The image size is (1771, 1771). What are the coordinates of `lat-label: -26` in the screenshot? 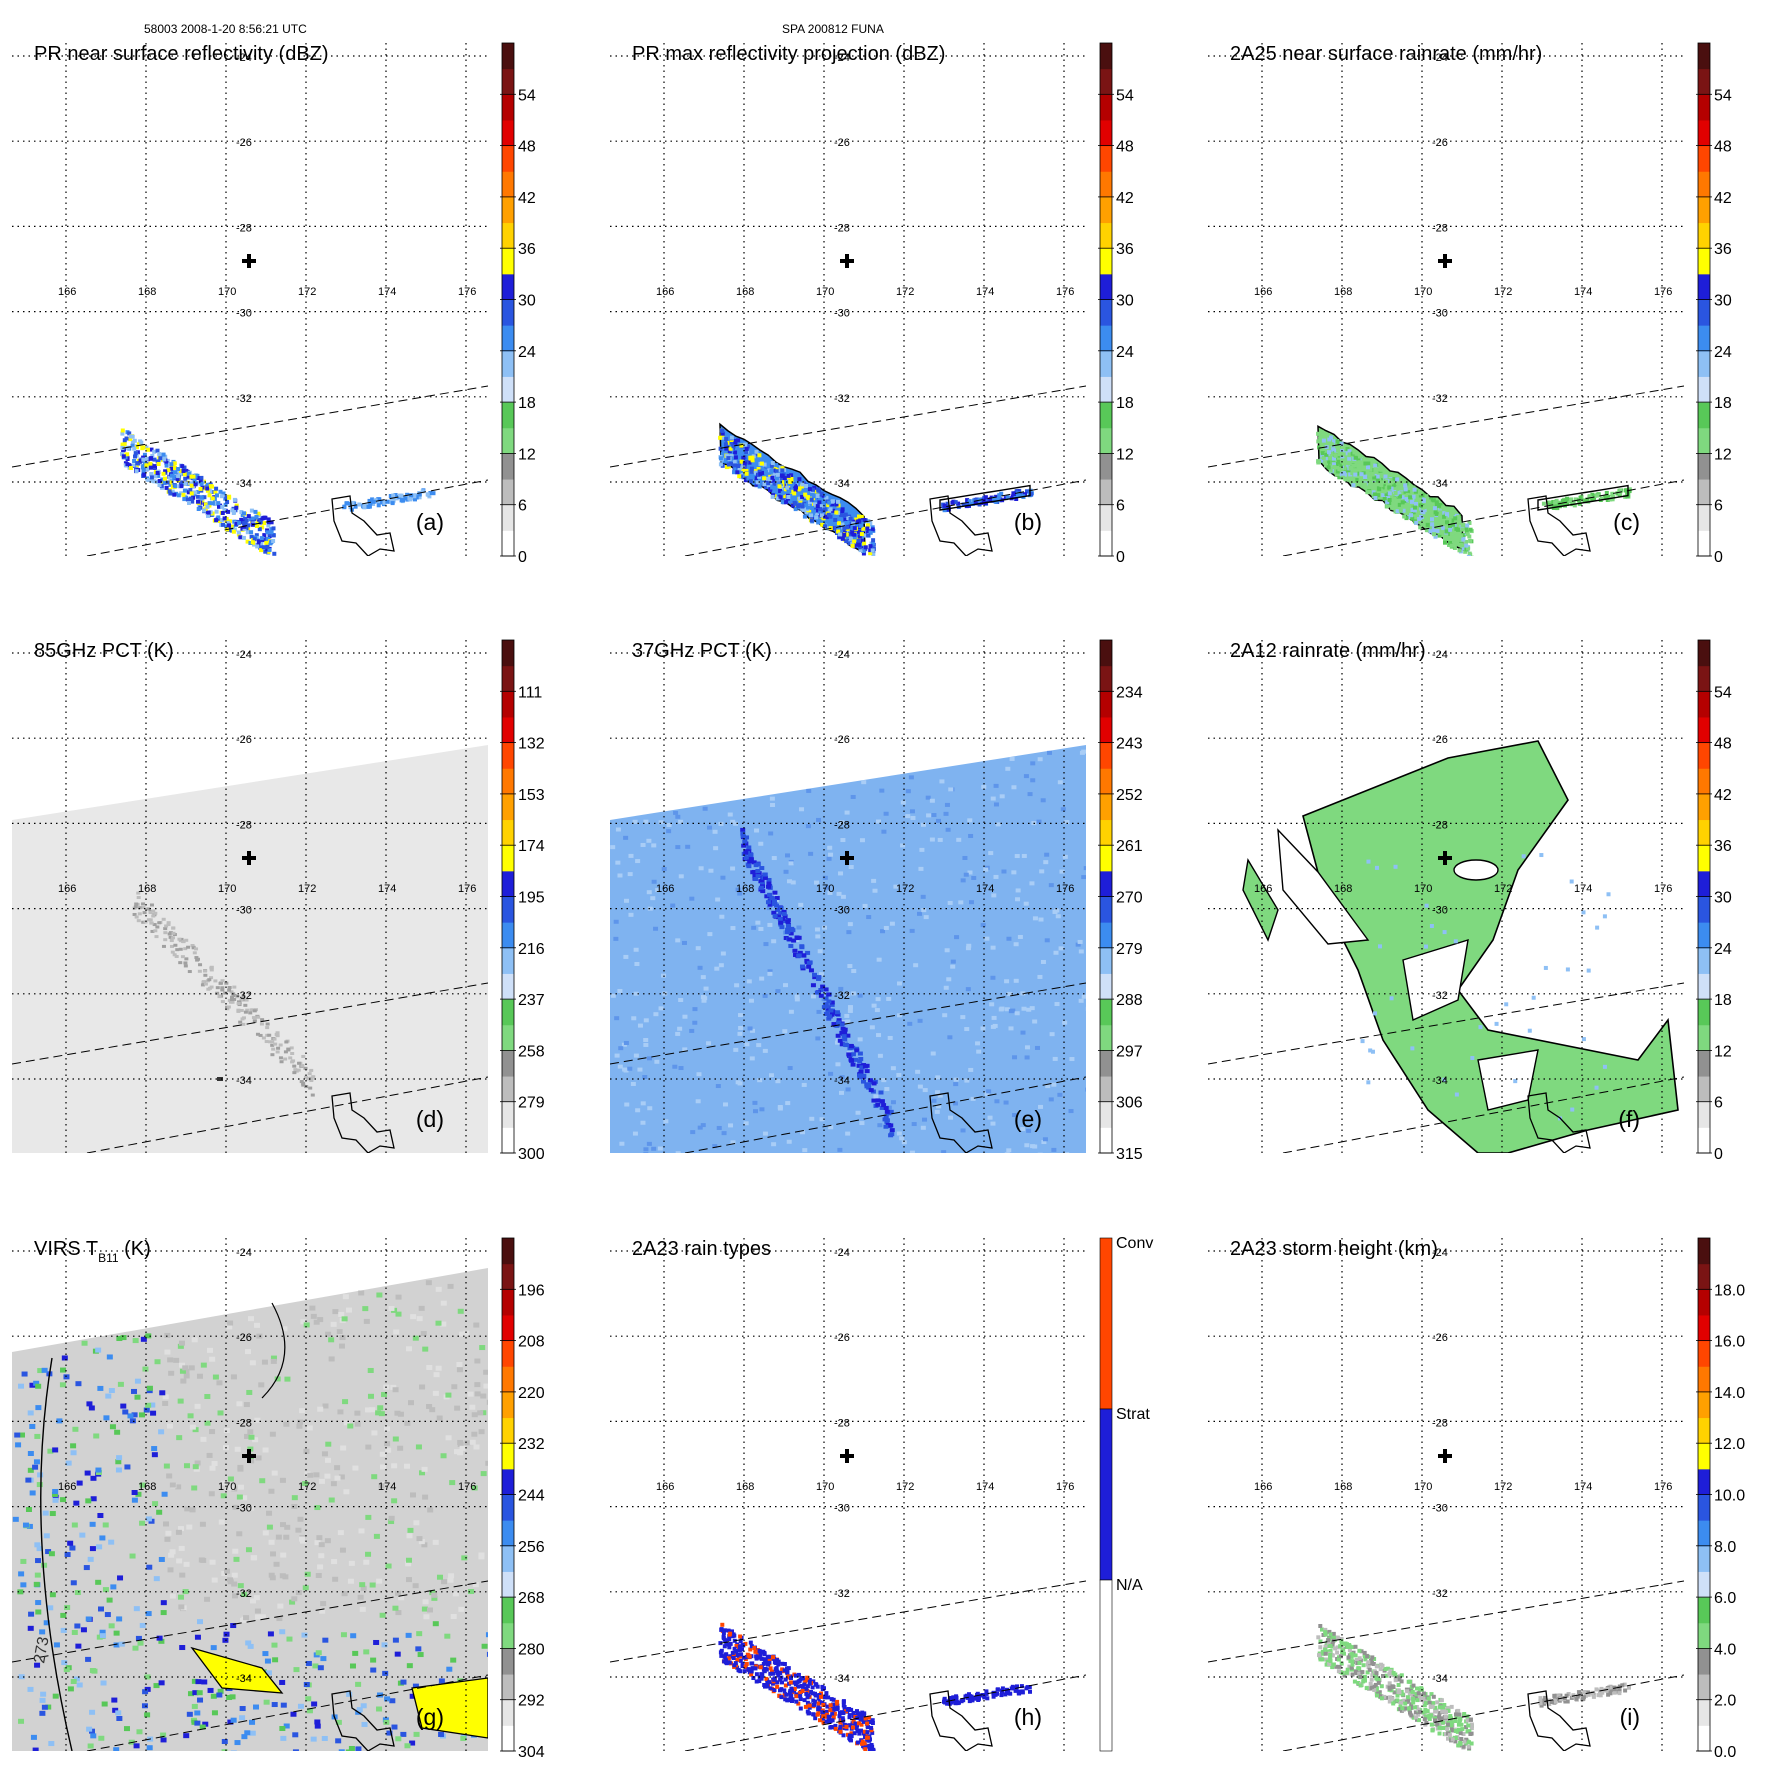 It's located at (244, 740).